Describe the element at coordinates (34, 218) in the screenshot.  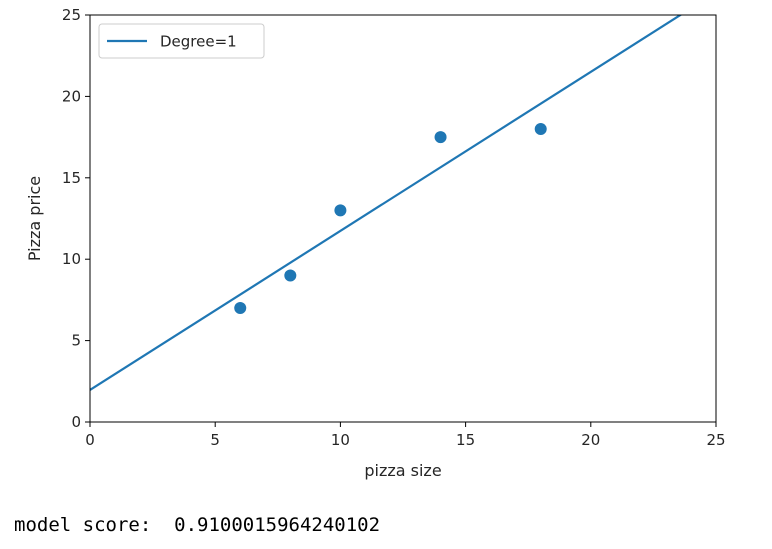
I see `y-axis-label: Pizza price` at that location.